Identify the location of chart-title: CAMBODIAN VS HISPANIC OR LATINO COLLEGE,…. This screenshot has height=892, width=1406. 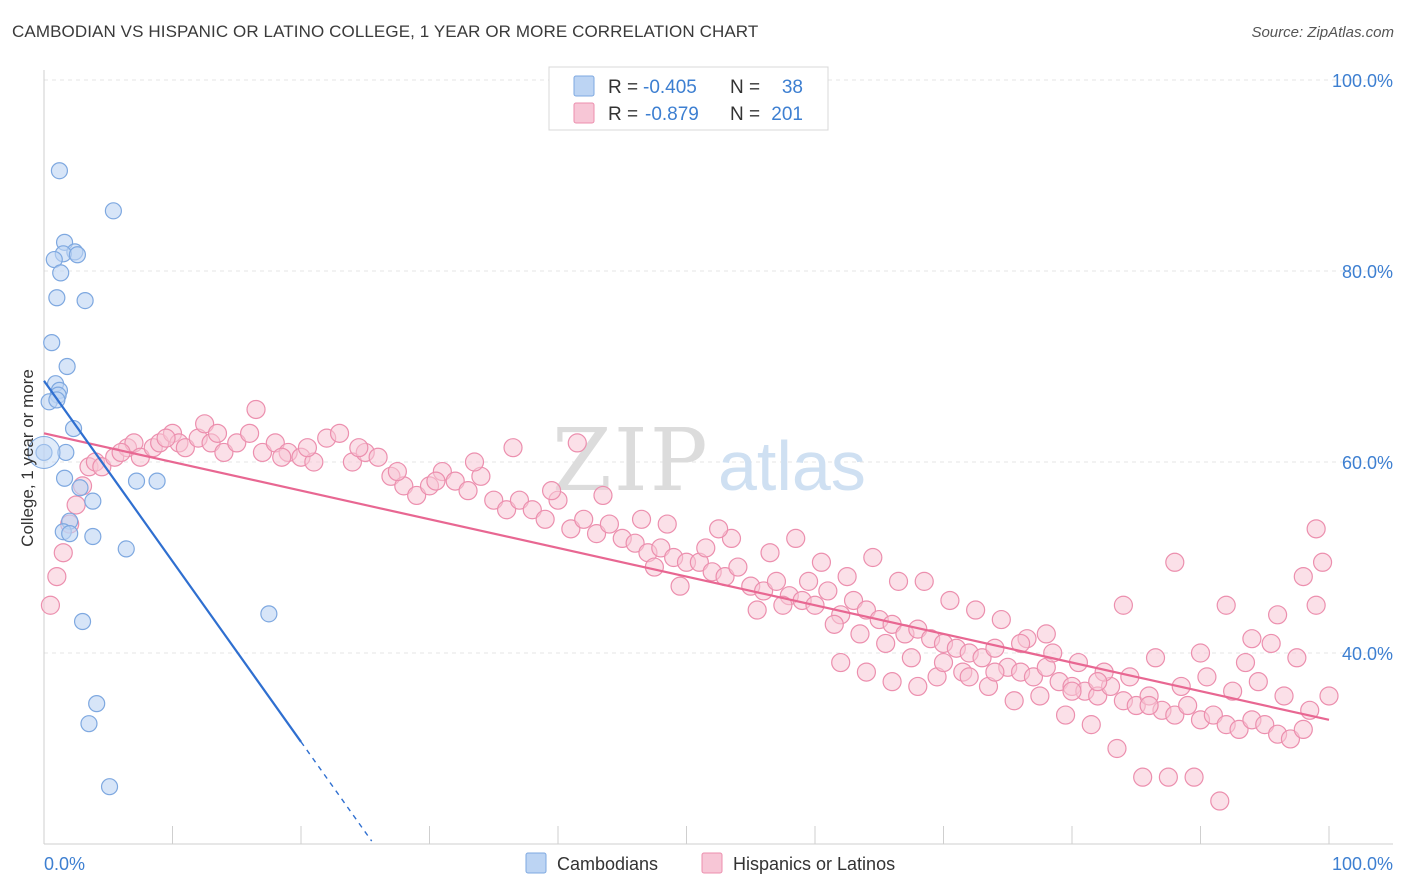
(385, 31).